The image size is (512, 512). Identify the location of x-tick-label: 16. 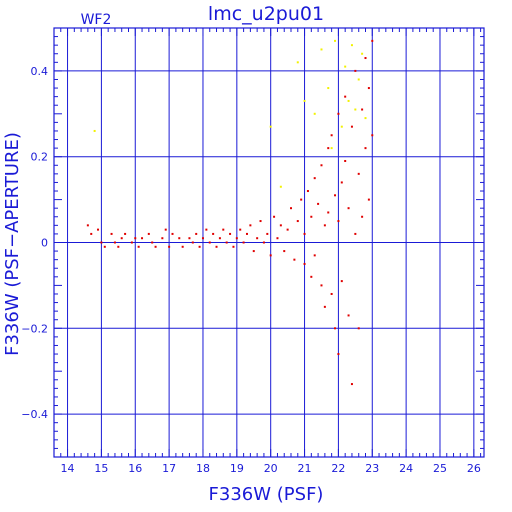
(135, 468).